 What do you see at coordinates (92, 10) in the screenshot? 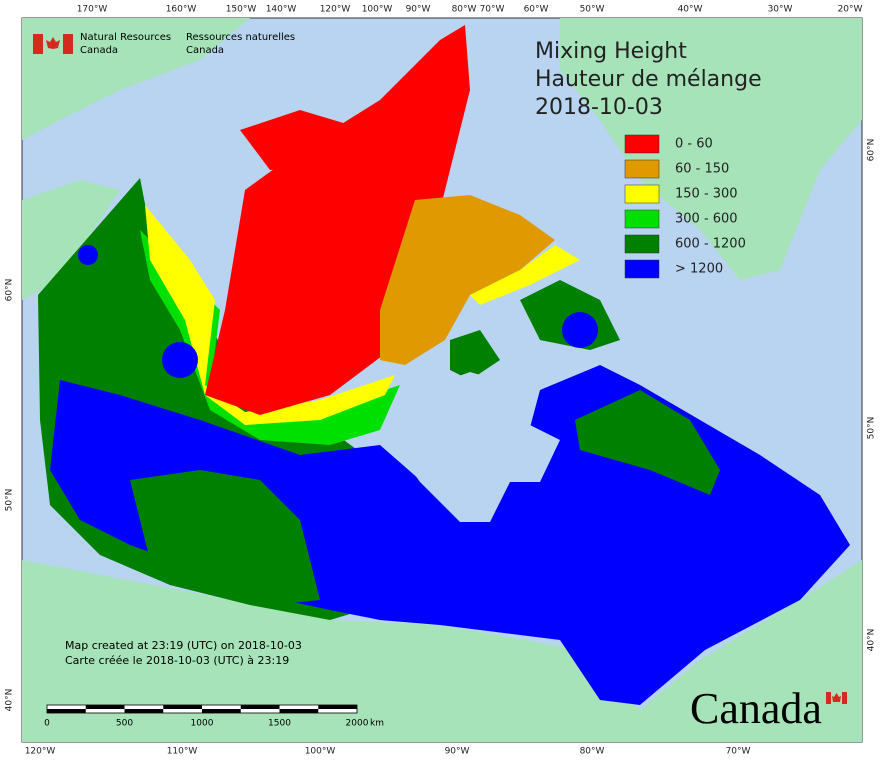
I see `top-label: 170°W` at bounding box center [92, 10].